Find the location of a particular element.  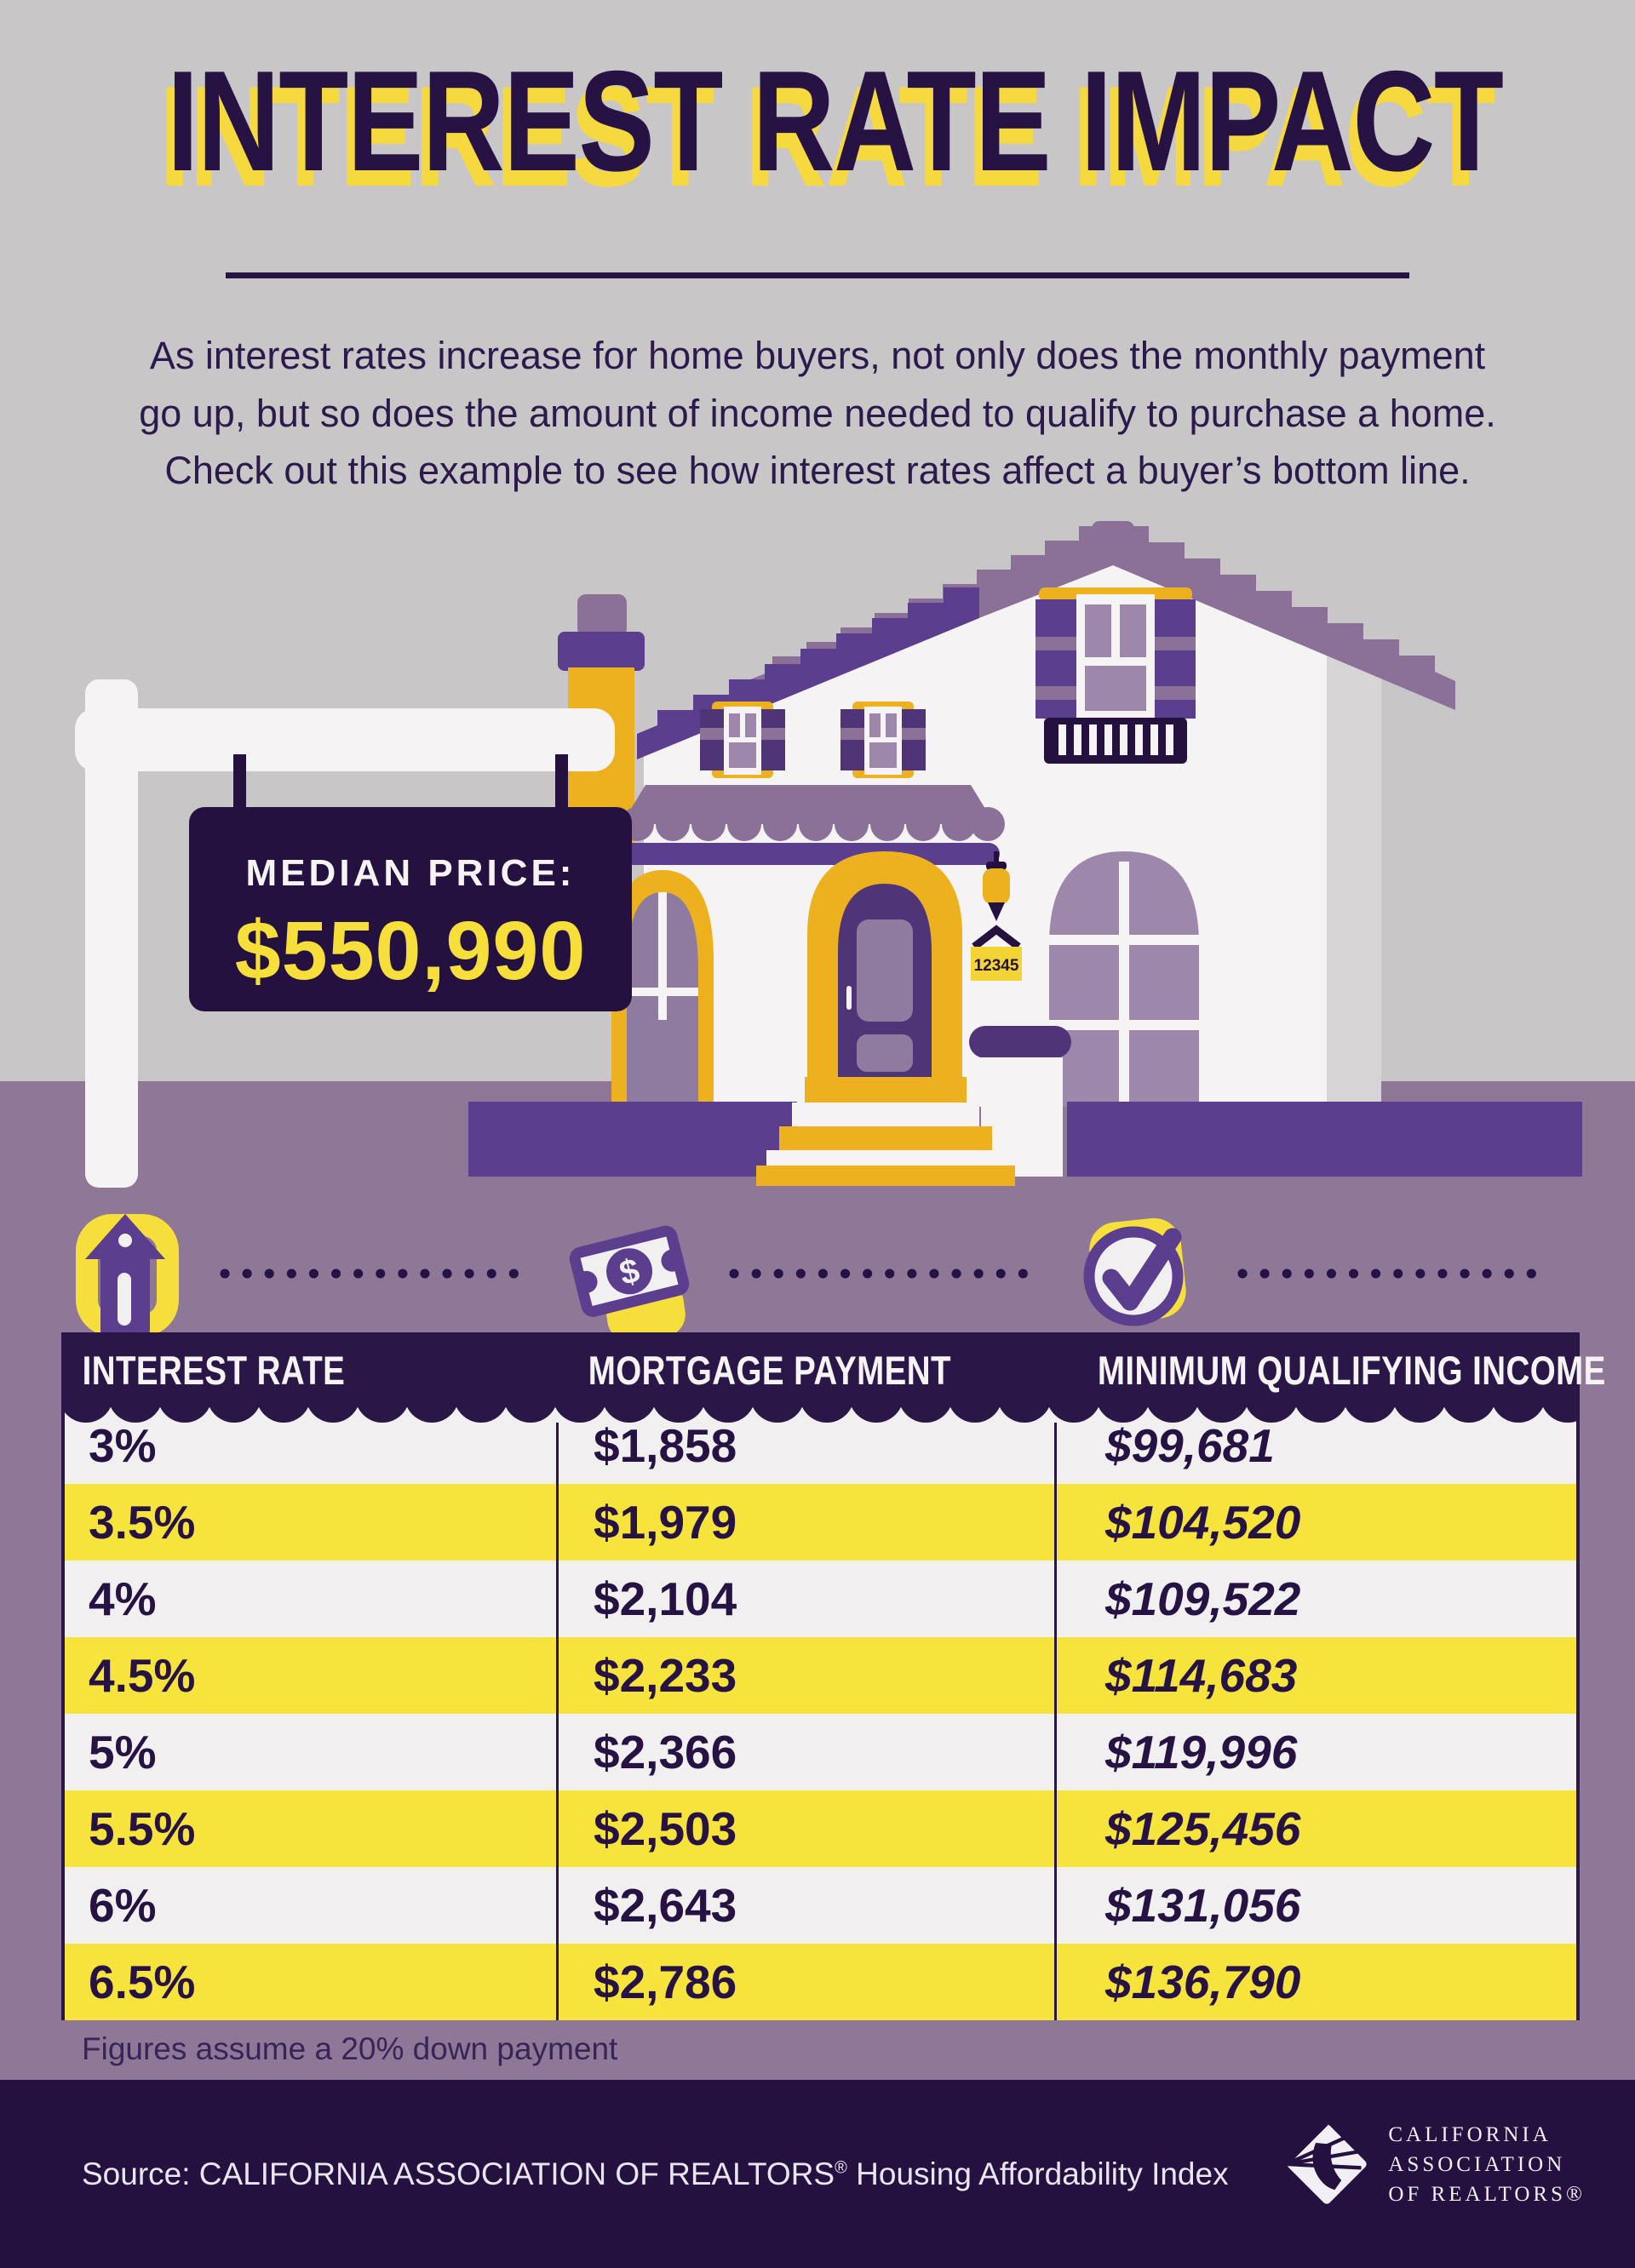

cell-rate: 6% is located at coordinates (123, 1905).